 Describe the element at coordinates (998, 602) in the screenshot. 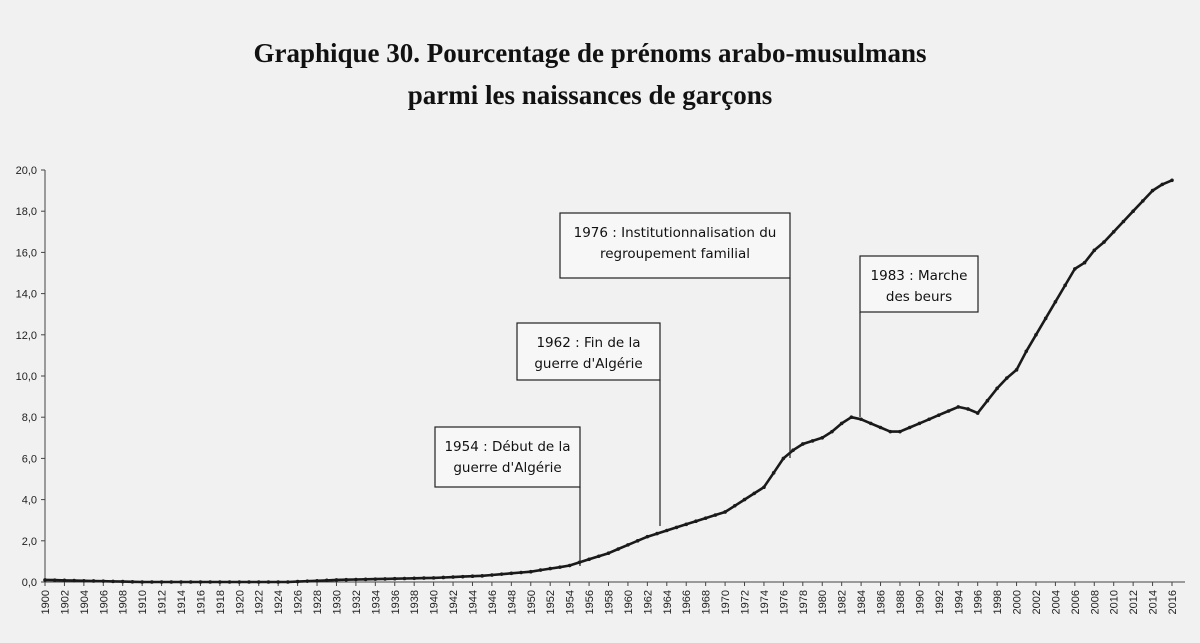

I see `x-tick-label: 1998` at that location.